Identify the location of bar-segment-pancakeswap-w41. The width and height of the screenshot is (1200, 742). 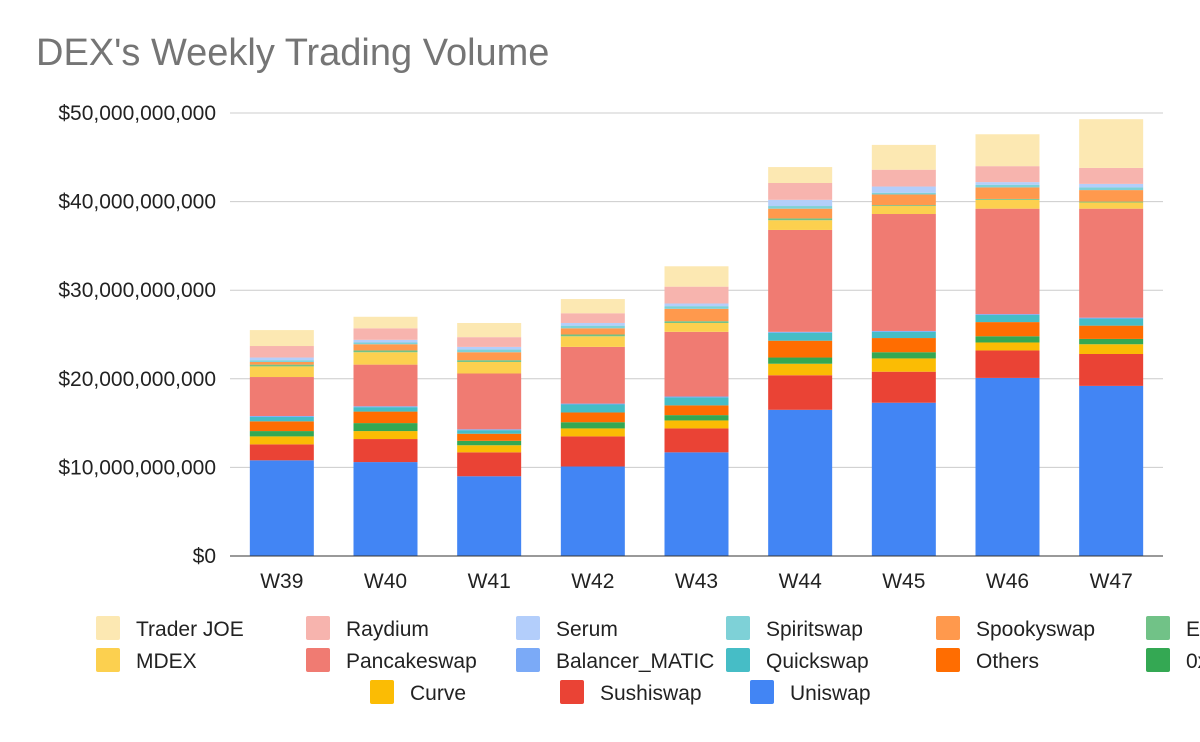
(489, 401).